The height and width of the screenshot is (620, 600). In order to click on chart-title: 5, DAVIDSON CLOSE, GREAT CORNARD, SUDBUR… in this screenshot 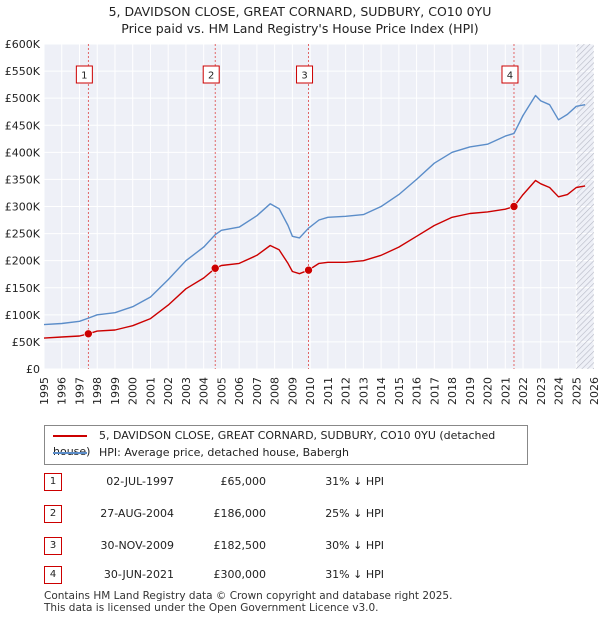, I will do `click(300, 11)`.